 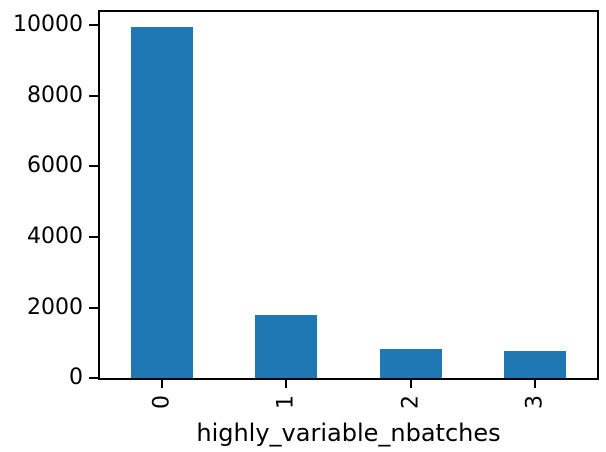 What do you see at coordinates (55, 236) in the screenshot?
I see `y-tick-label: 4000` at bounding box center [55, 236].